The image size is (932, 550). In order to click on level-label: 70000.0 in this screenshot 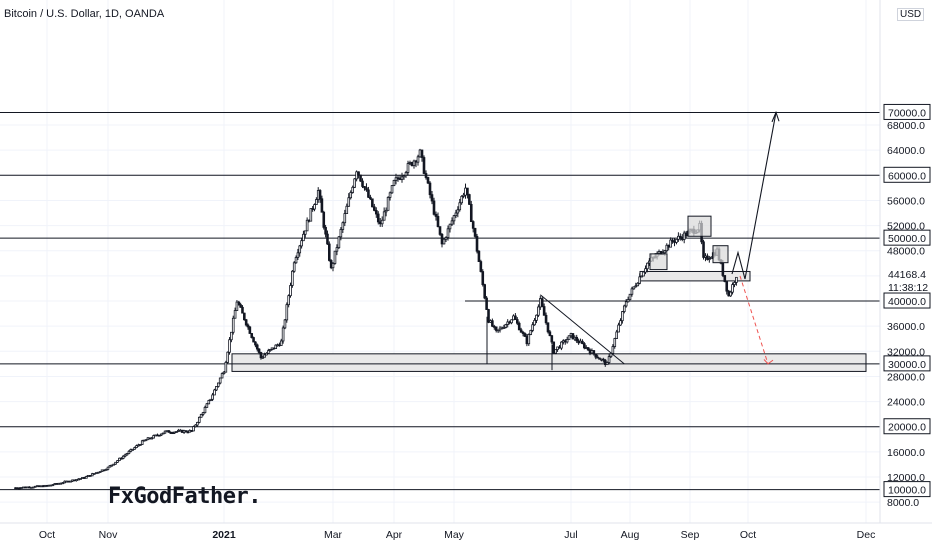, I will do `click(907, 113)`.